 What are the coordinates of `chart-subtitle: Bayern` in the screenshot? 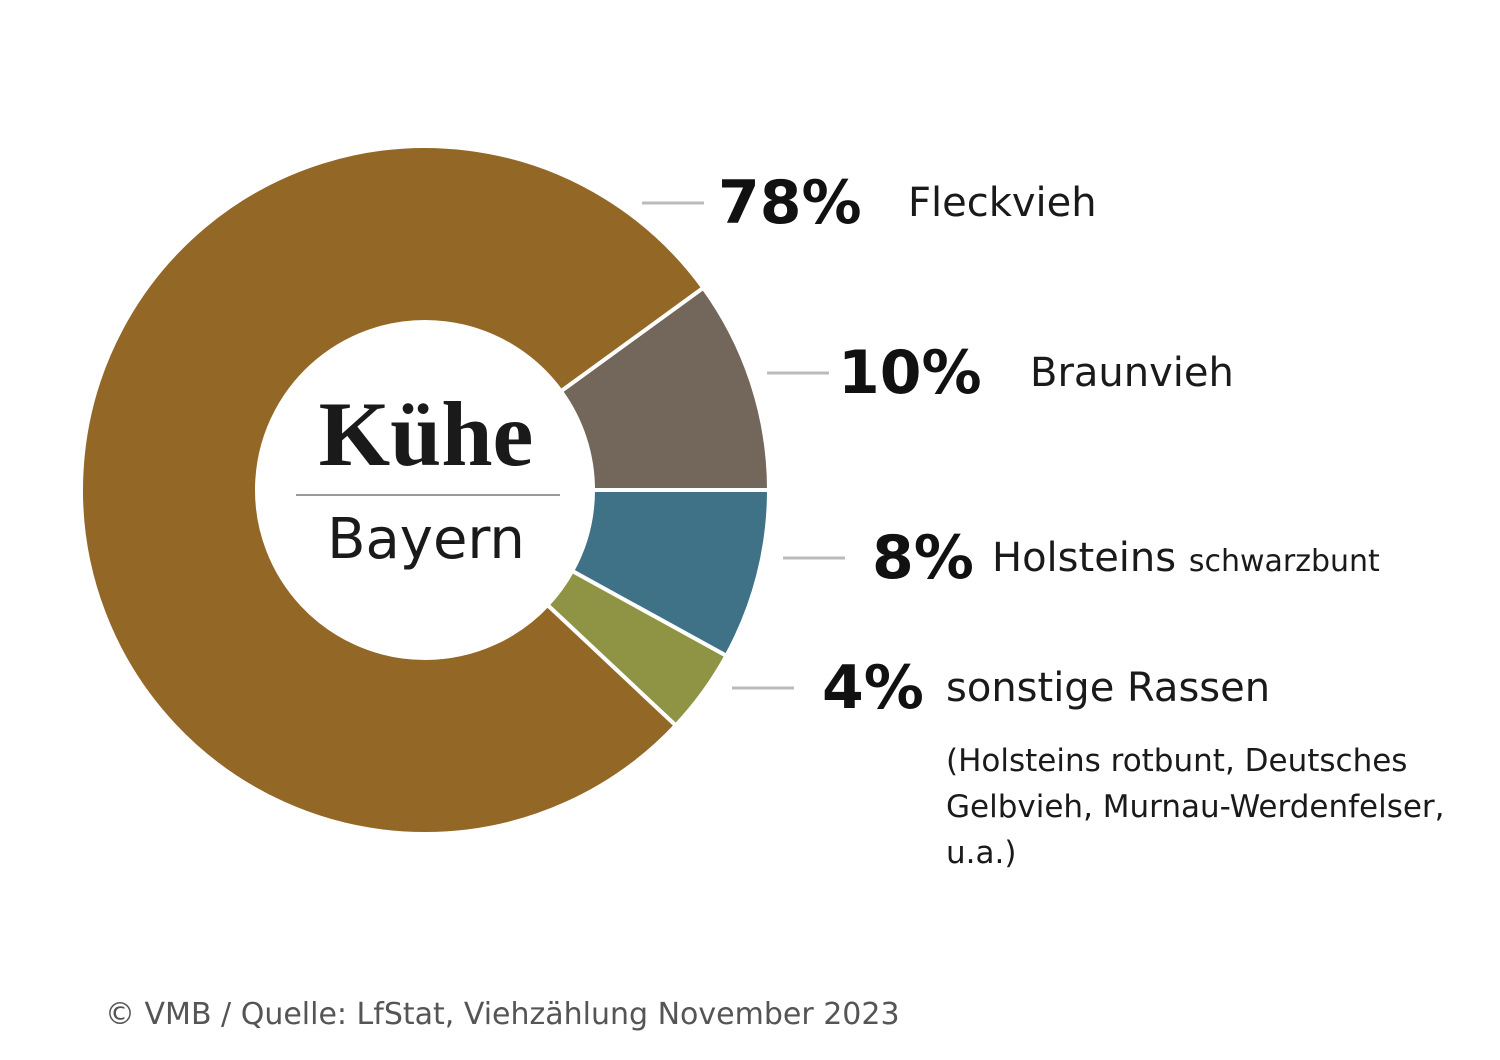 It's located at (426, 539).